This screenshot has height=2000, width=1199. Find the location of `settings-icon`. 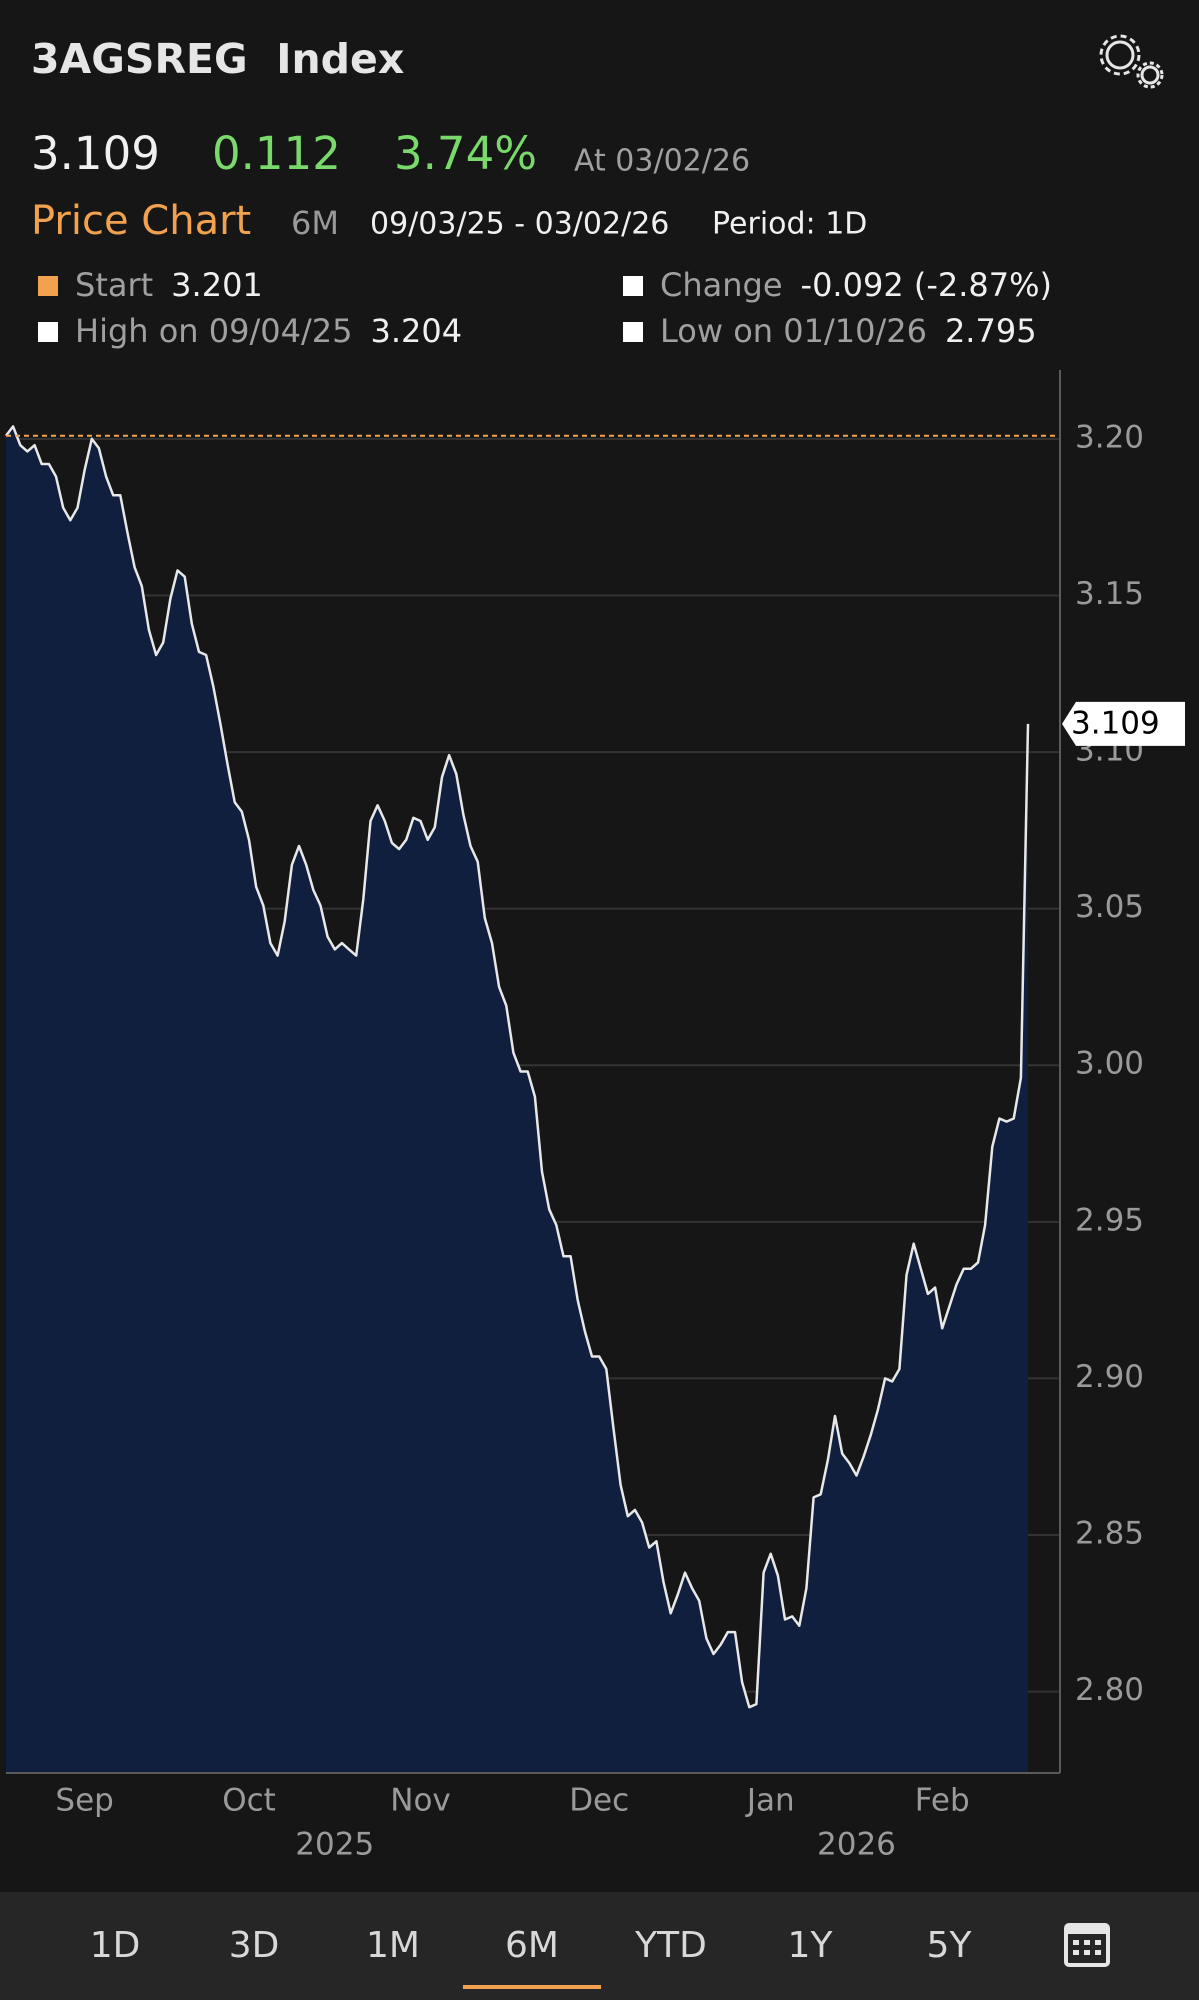

settings-icon is located at coordinates (1131, 61).